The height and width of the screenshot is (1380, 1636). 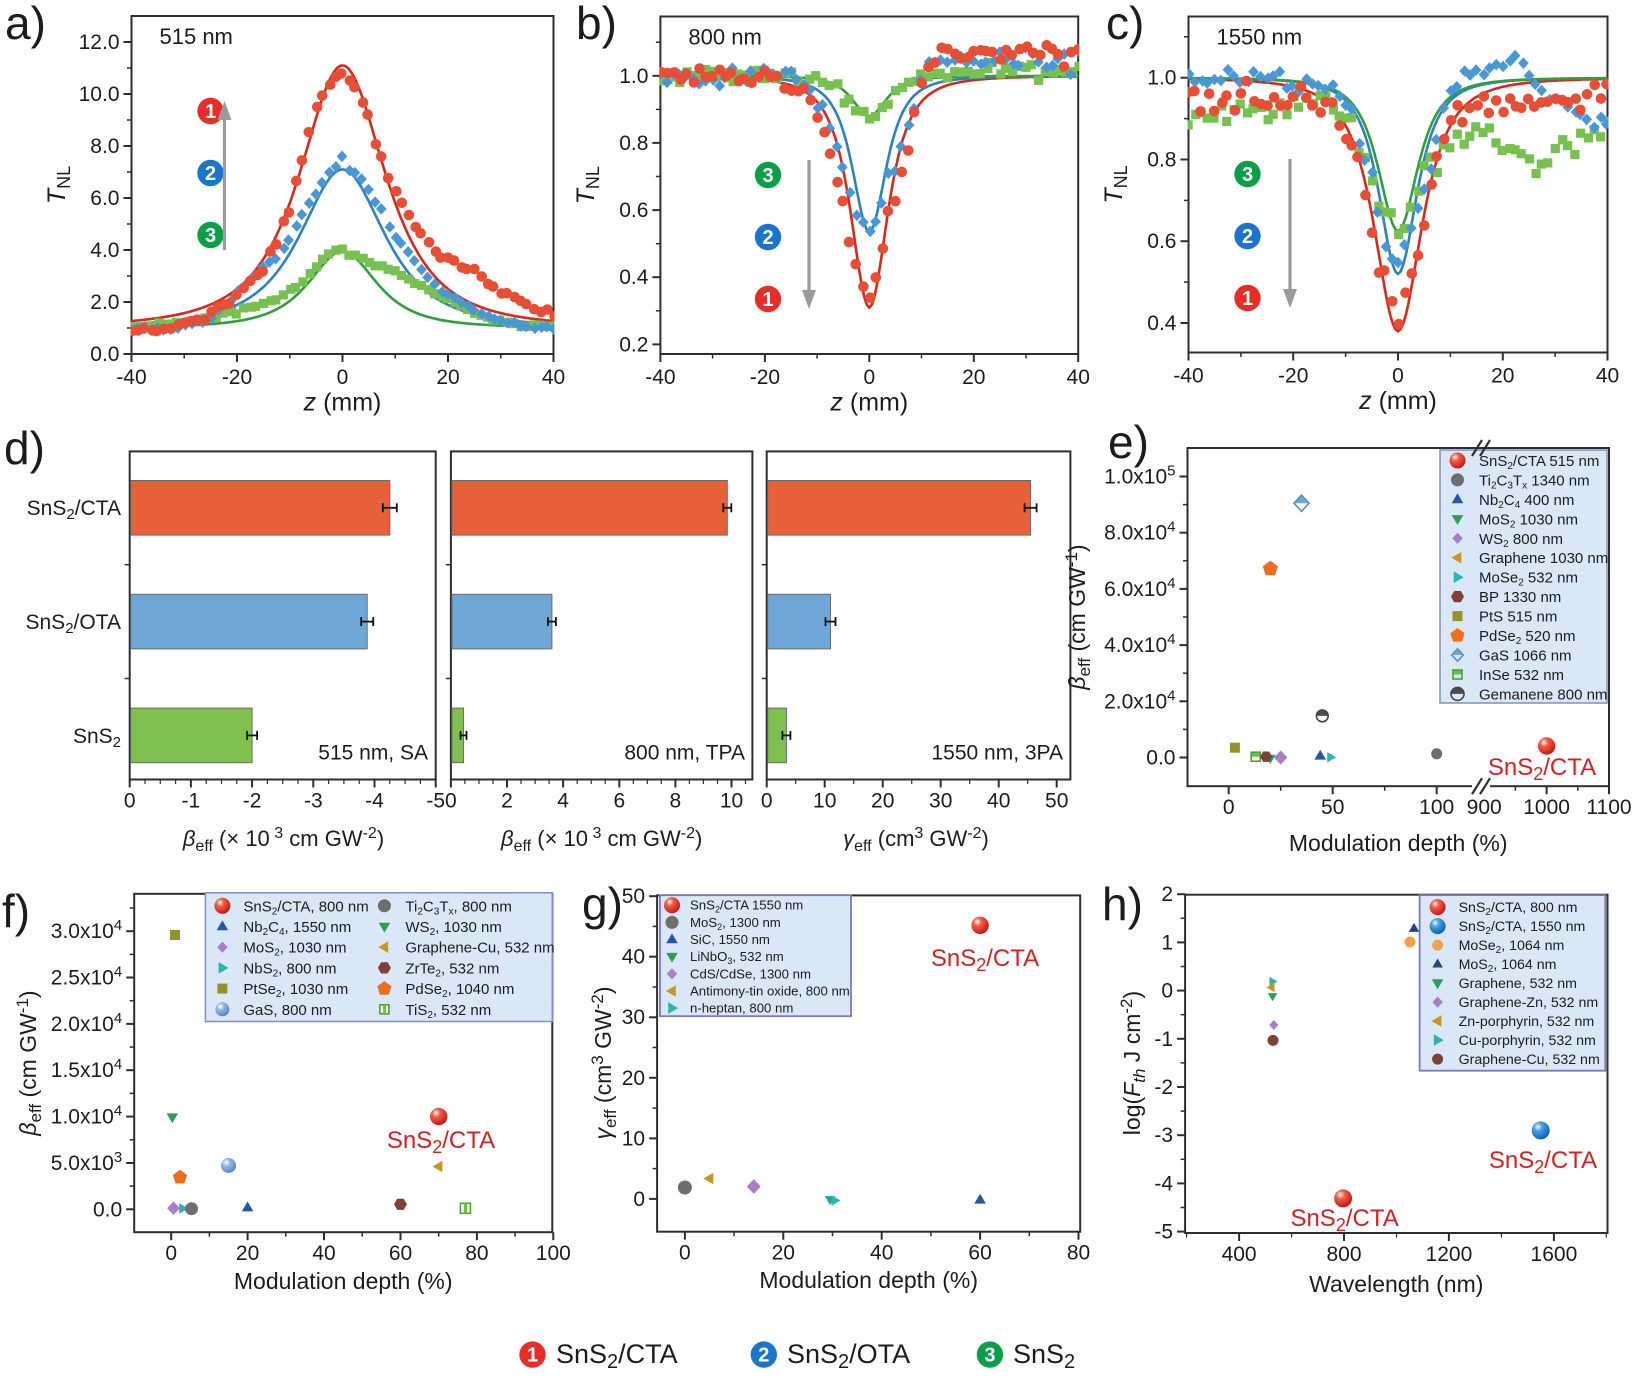 I want to click on svg-text: 6.0, so click(x=104, y=198).